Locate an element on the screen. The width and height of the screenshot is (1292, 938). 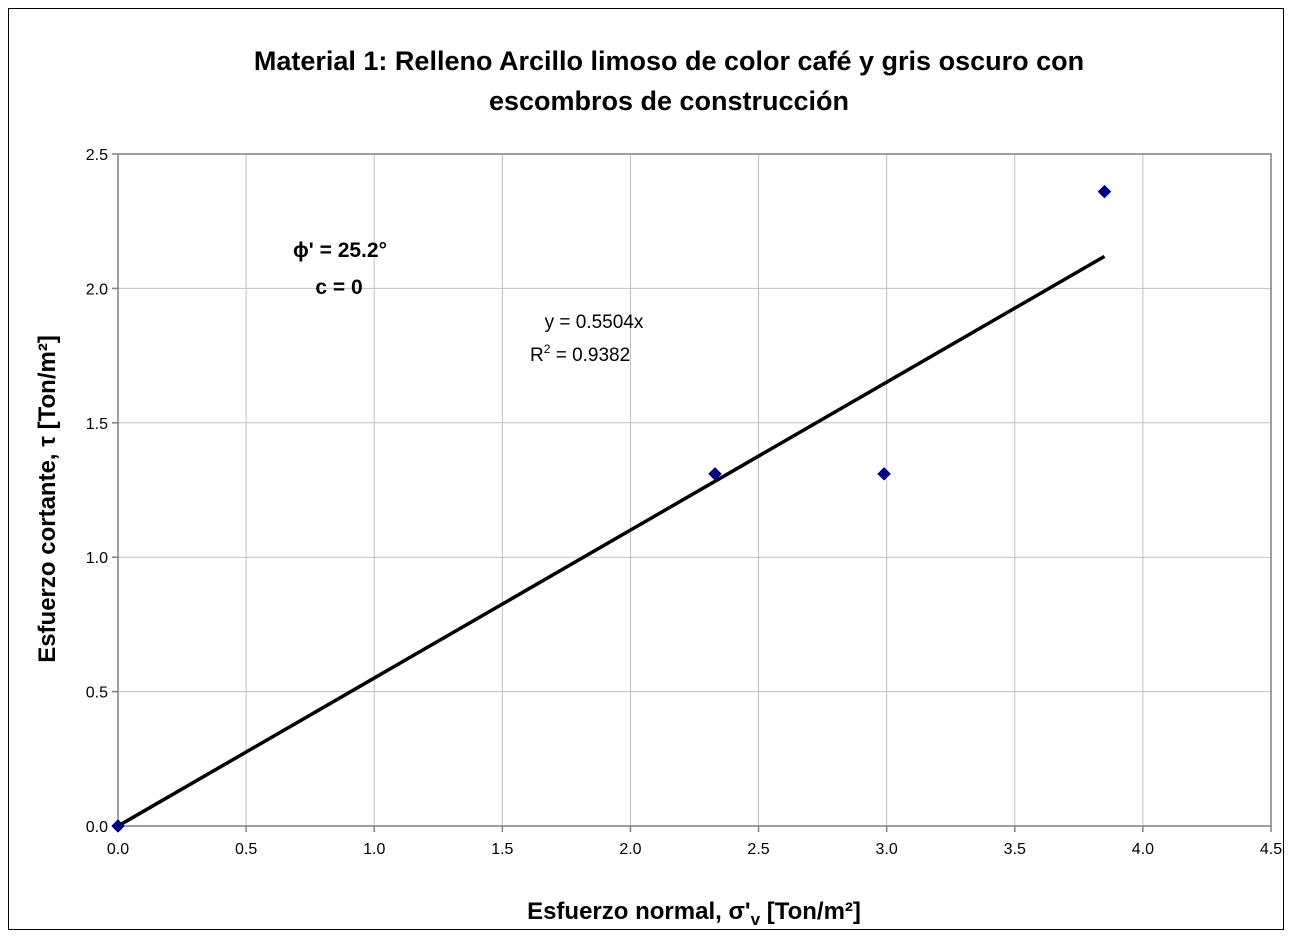
x-tick-label: 1.0 is located at coordinates (374, 849).